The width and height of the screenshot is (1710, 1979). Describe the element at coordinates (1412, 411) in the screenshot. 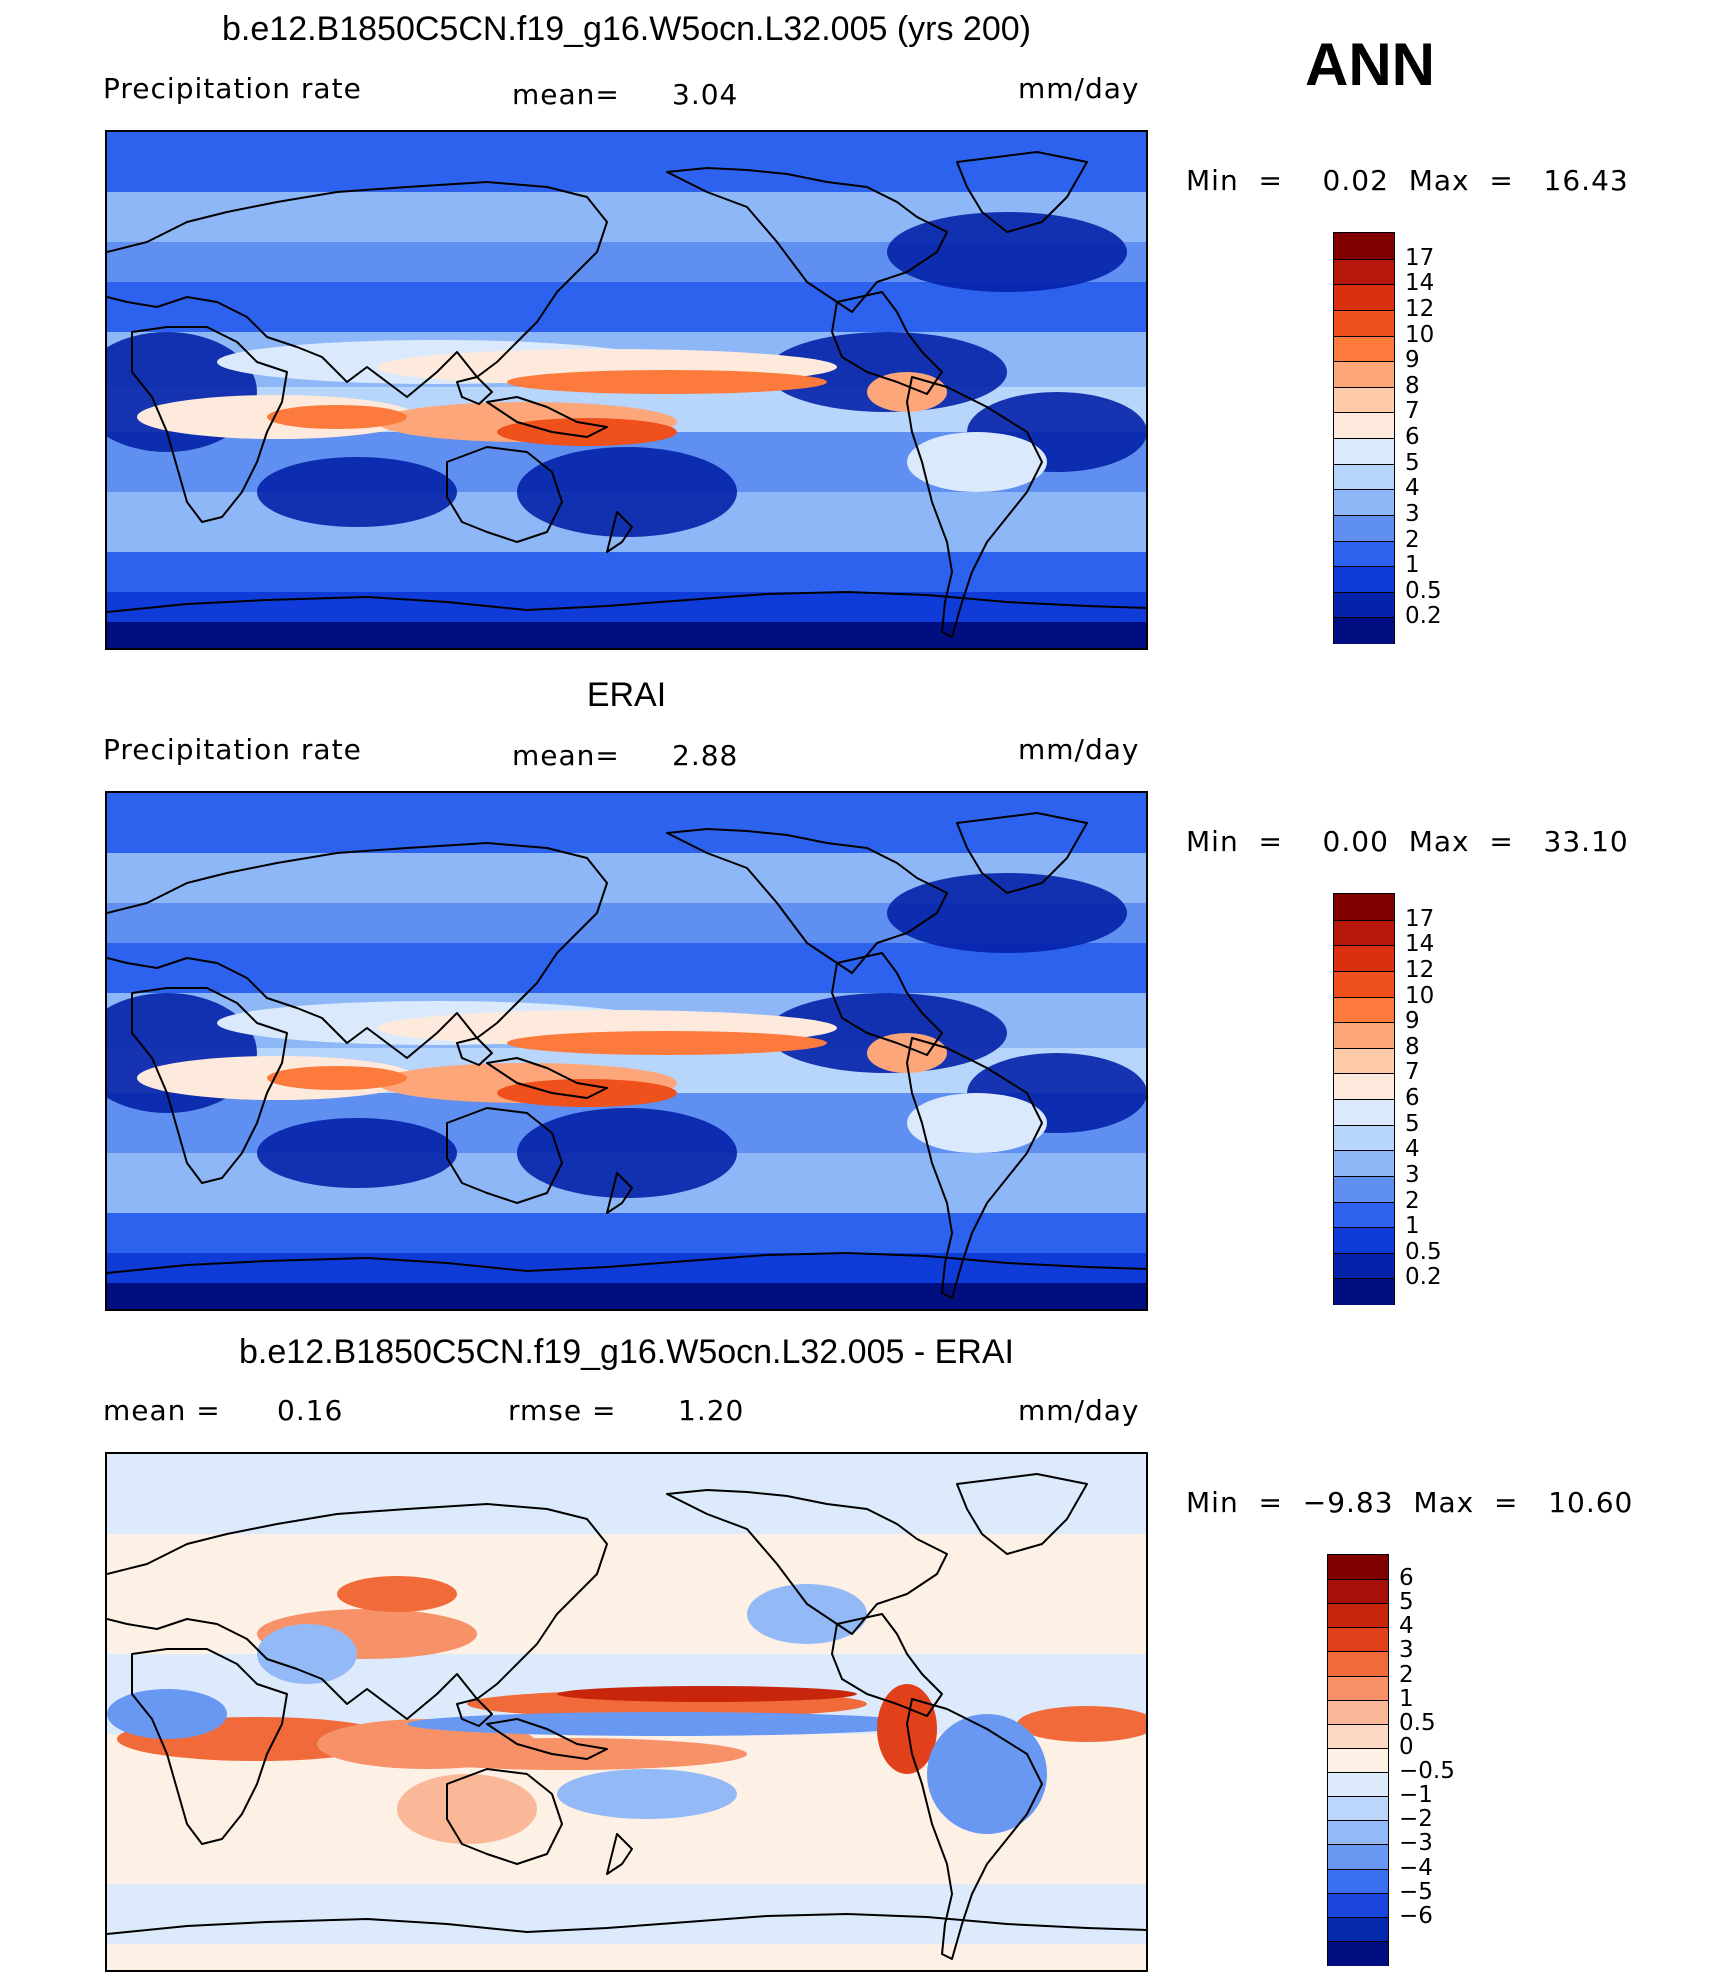

I see `colorbar-tick-label: 7` at that location.